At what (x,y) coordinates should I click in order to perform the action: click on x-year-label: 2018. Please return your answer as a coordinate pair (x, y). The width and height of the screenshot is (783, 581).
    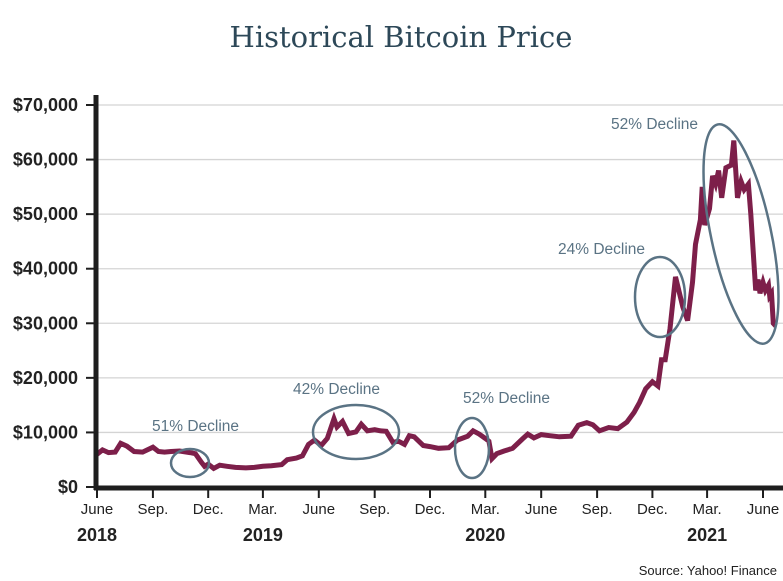
    Looking at the image, I should click on (97, 535).